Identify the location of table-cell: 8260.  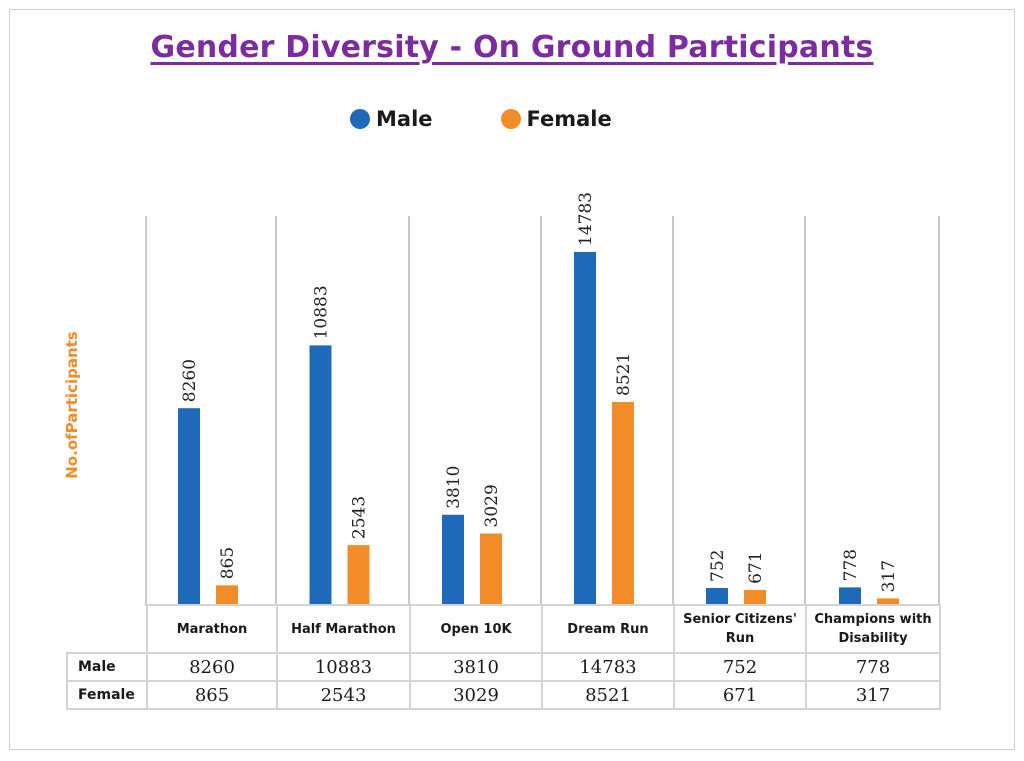
(212, 667).